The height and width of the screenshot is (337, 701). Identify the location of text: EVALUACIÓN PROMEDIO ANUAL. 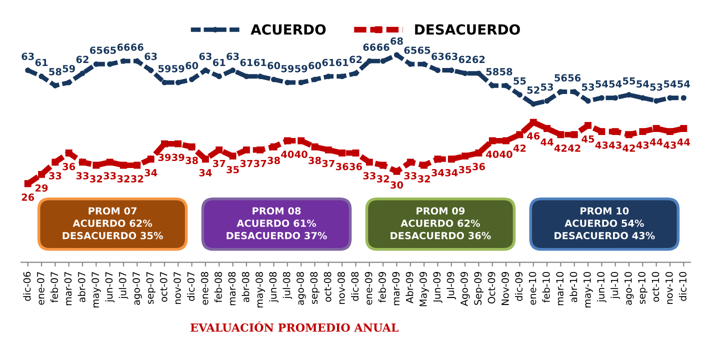
(294, 326).